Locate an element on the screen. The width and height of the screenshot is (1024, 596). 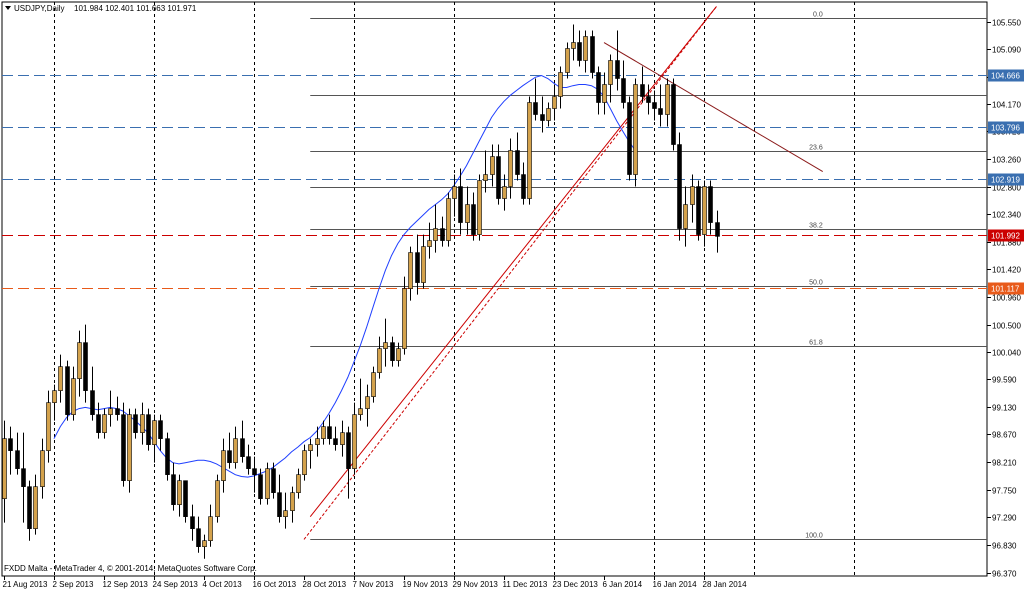
symbol-label: USDJPY,Daily is located at coordinates (39, 8).